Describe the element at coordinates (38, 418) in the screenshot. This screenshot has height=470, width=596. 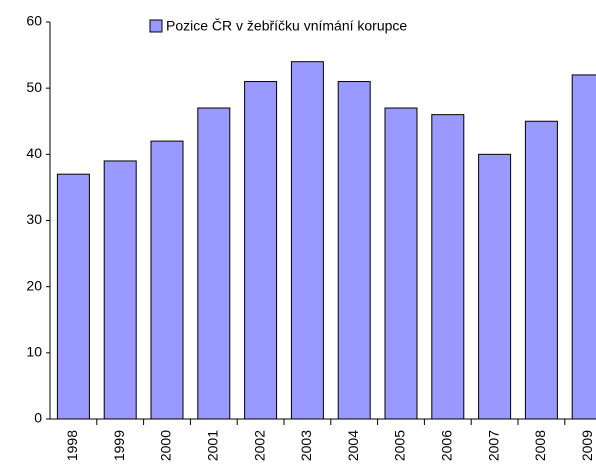
I see `y-tick-label: 0` at that location.